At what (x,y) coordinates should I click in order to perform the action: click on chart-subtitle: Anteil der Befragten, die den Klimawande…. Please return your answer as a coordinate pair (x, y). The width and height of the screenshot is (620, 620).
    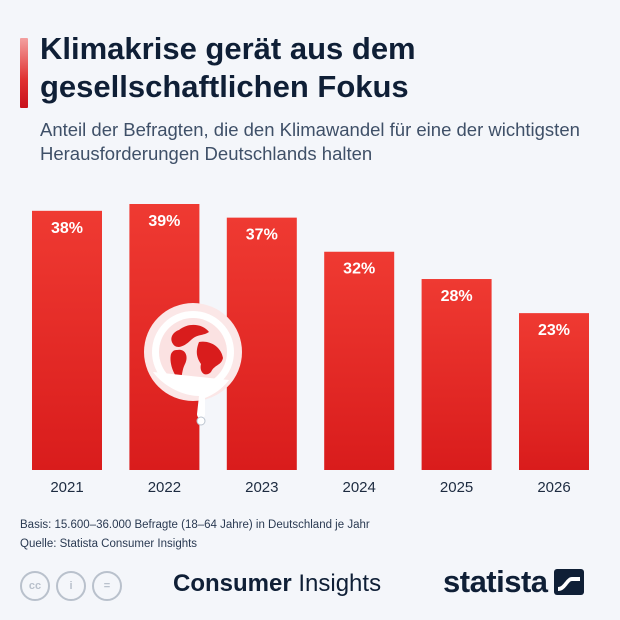
    Looking at the image, I should click on (310, 141).